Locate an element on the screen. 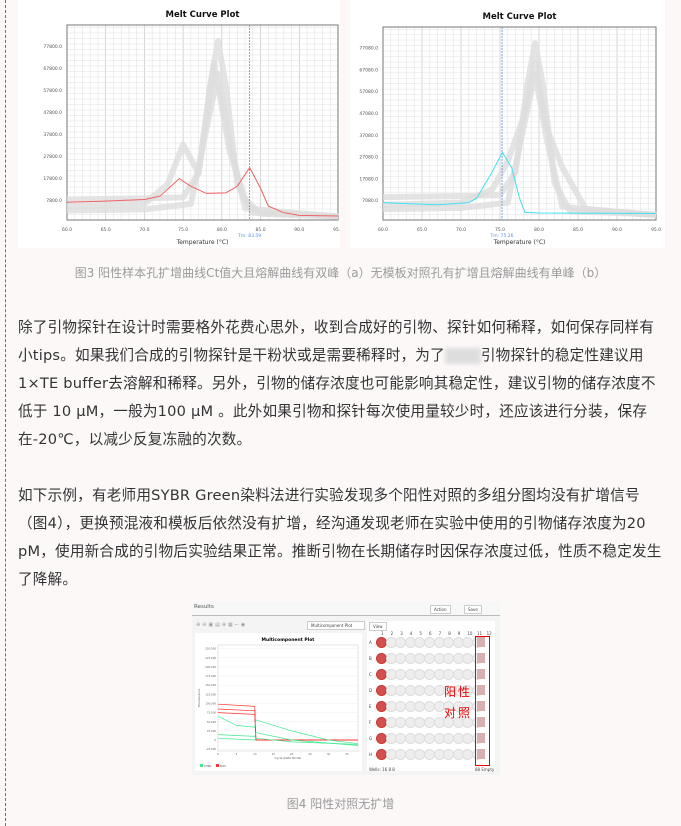  y-tick-label: -25,000 is located at coordinates (211, 749).